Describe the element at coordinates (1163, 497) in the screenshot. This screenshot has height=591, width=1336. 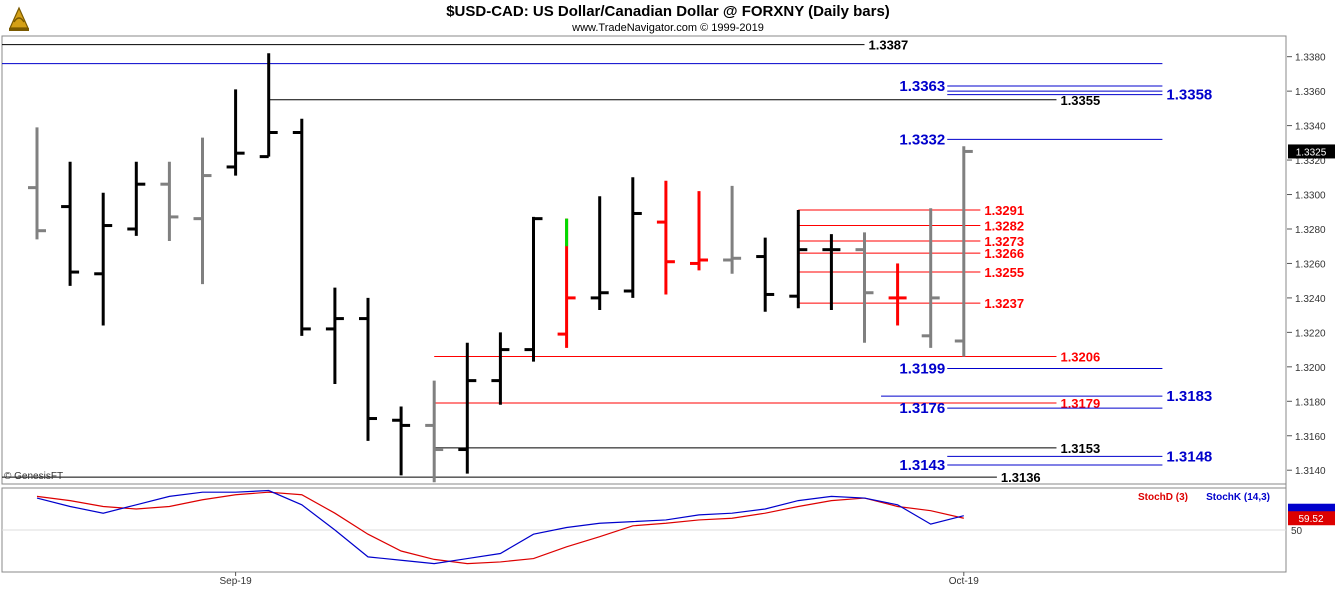
I see `legend-stochd: StochD (3)` at that location.